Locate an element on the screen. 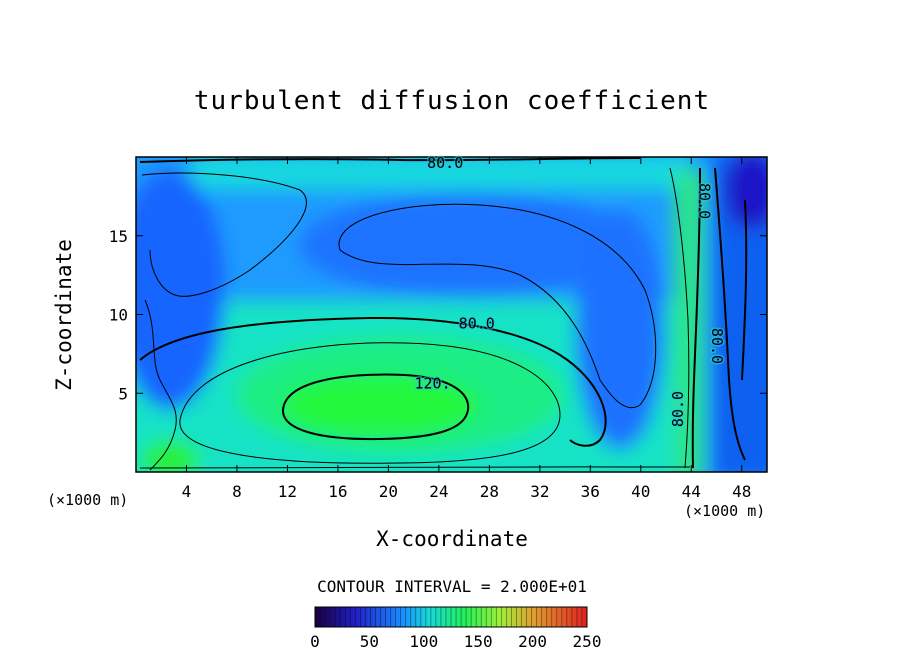  x-tick-label: 20 is located at coordinates (388, 491).